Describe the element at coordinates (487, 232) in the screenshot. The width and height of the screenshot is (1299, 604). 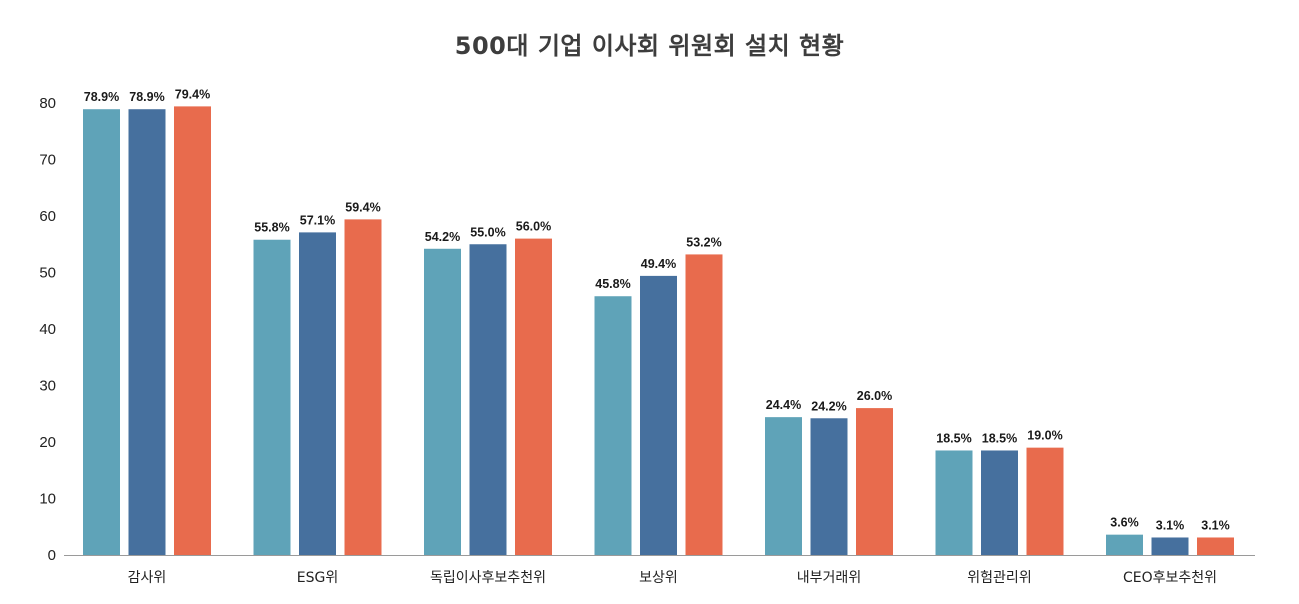
I see `data-label: 55.0%` at that location.